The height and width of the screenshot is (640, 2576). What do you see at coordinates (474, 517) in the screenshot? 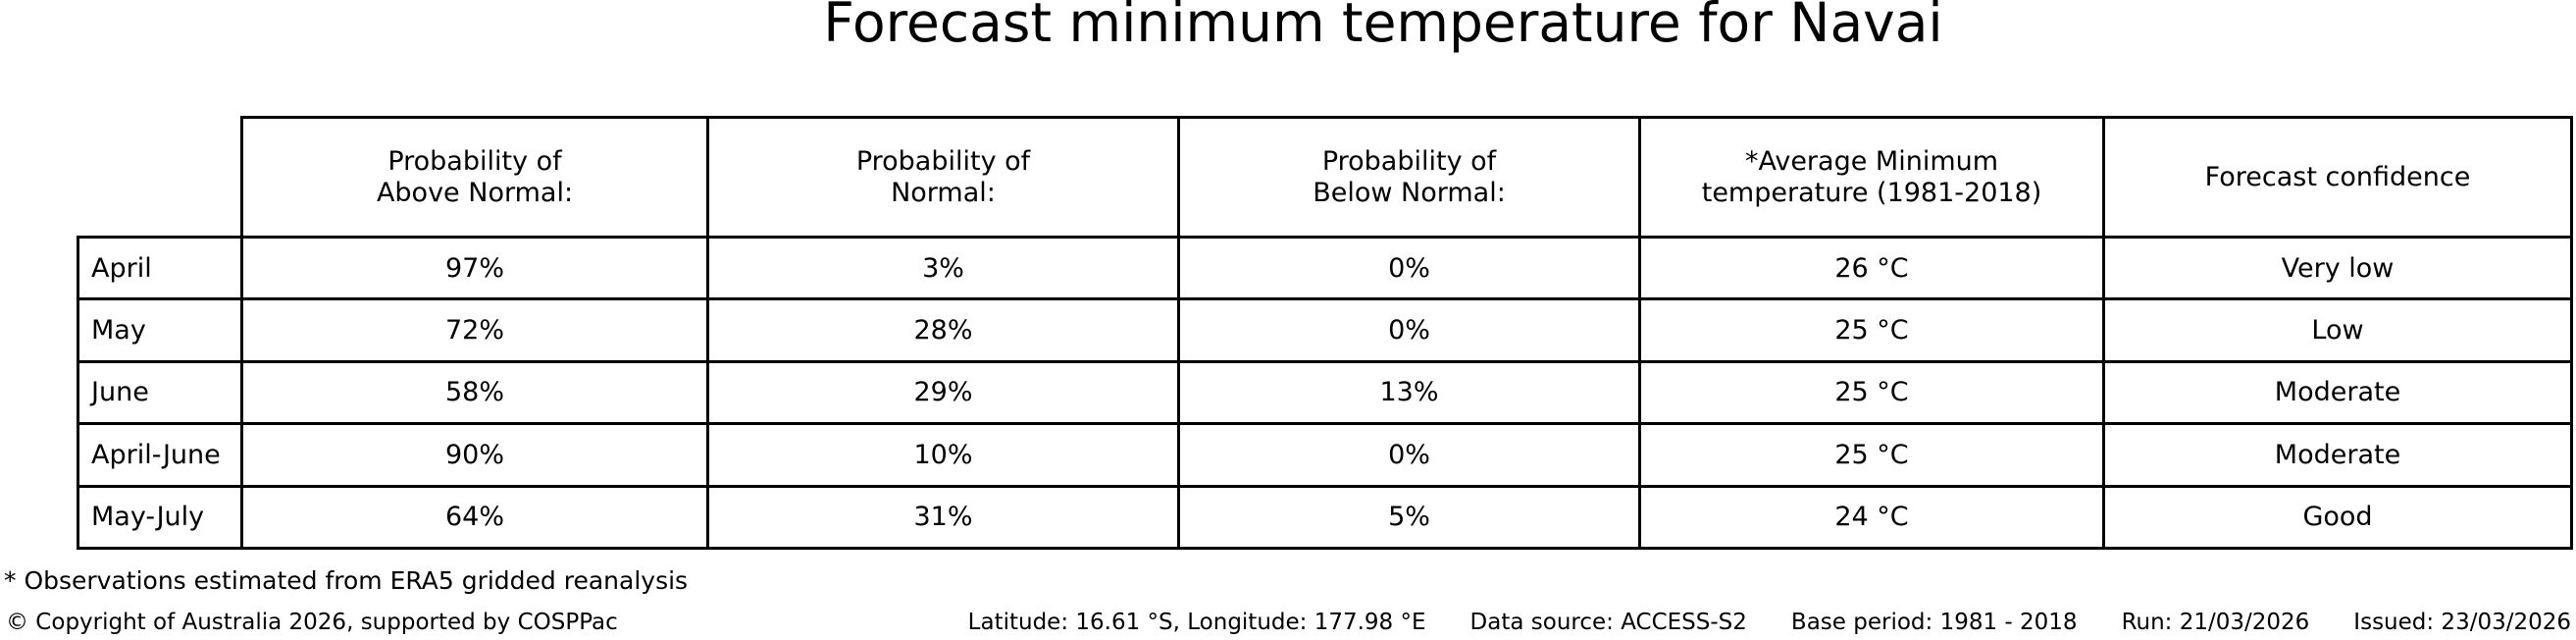
I see `table-cell: 64%` at bounding box center [474, 517].